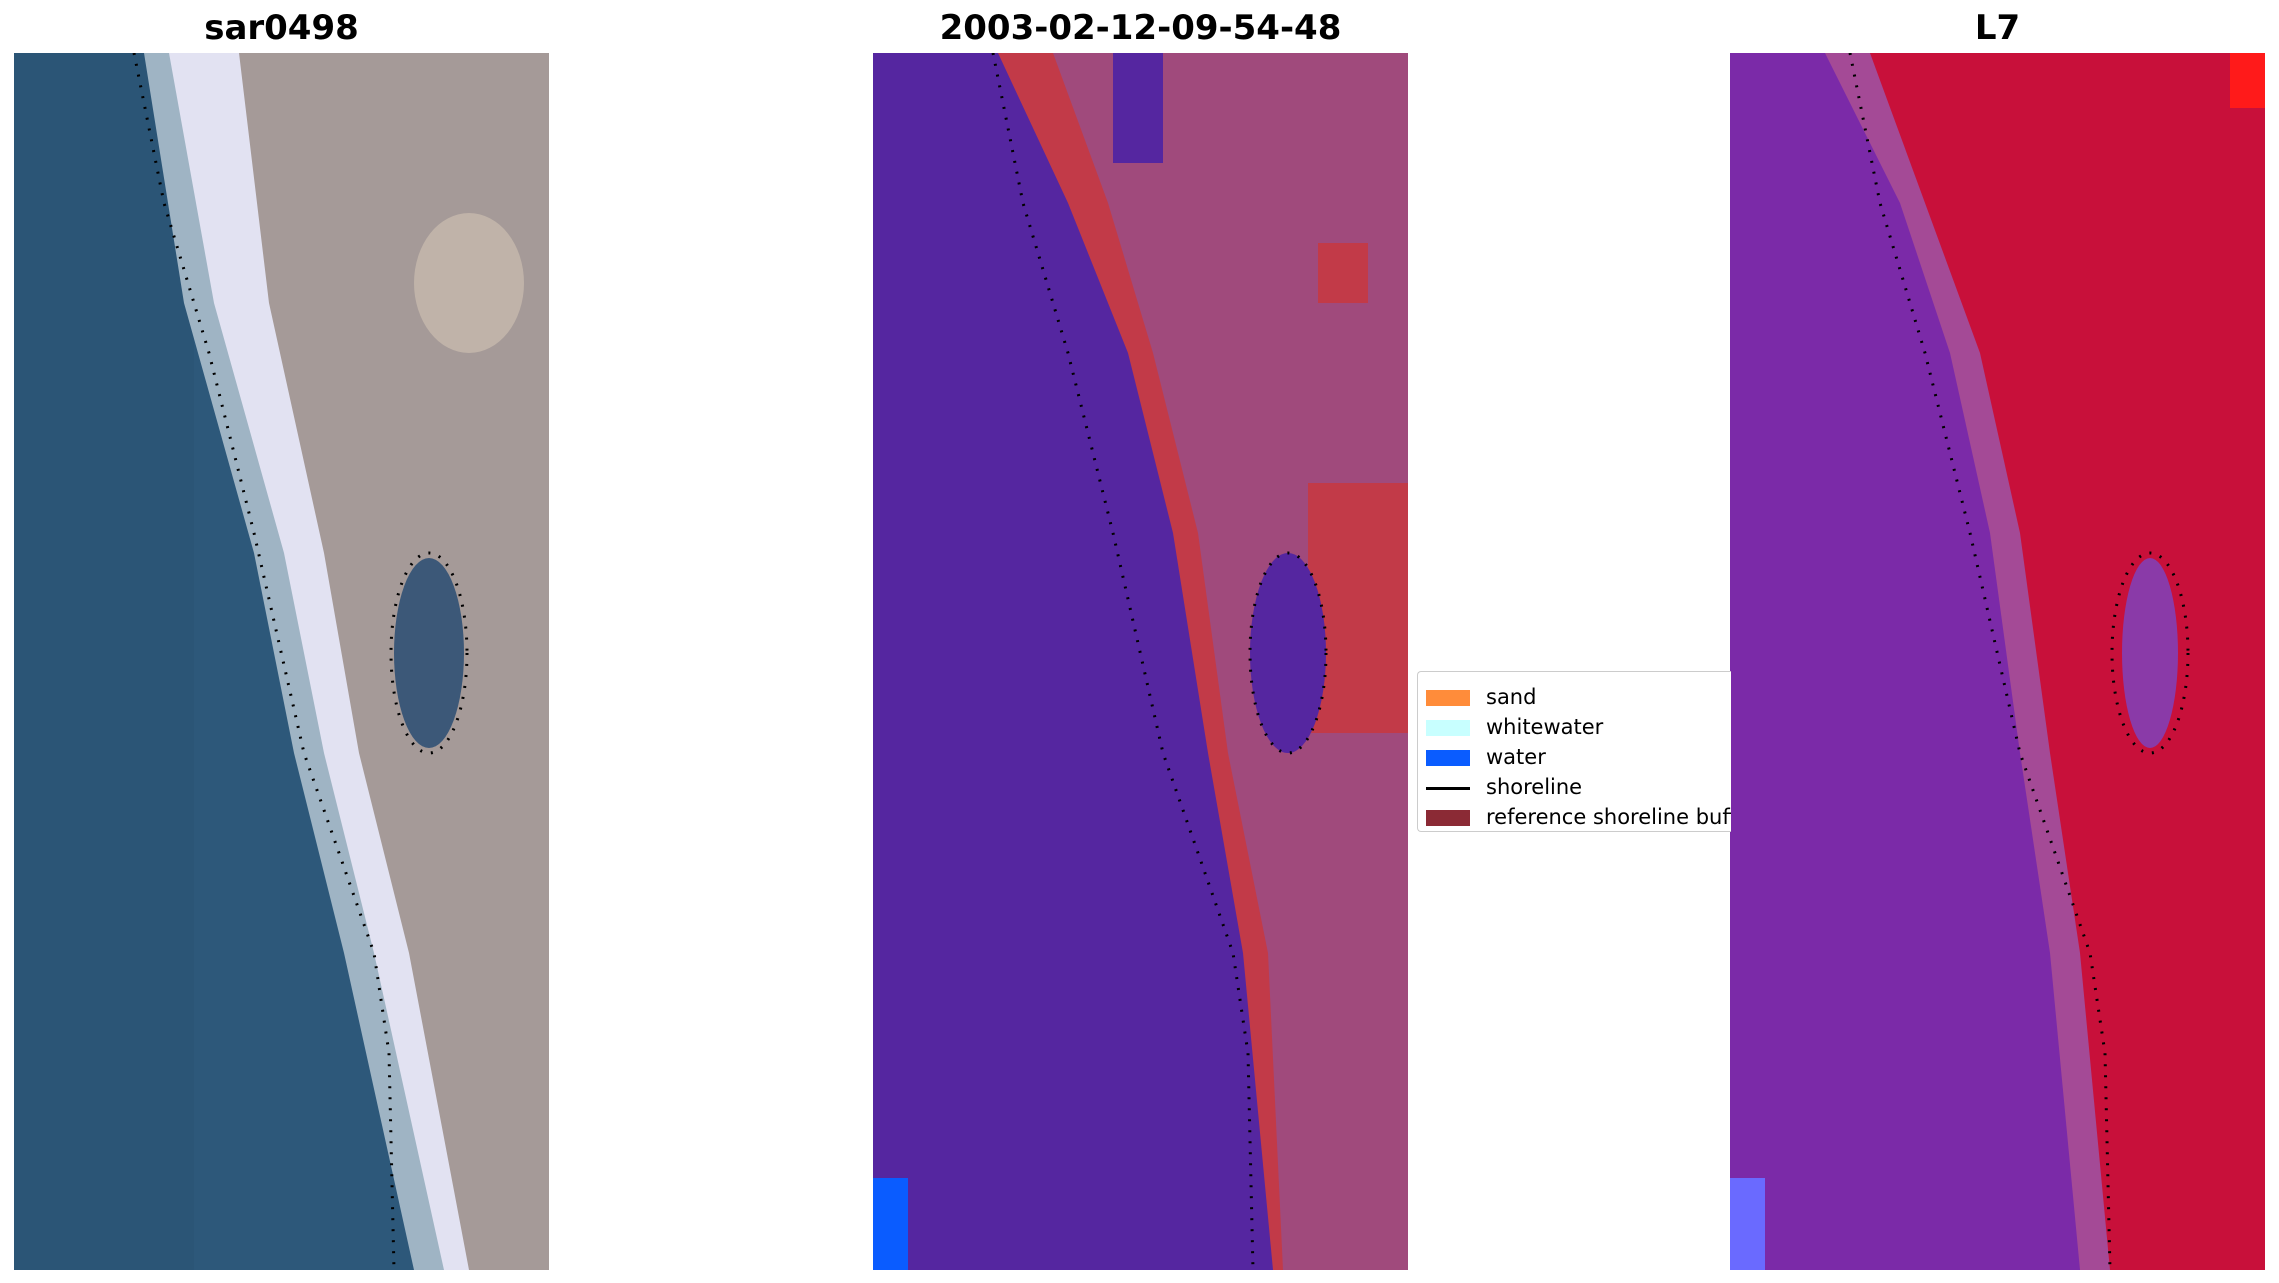 This screenshot has width=2279, height=1283. I want to click on legend-label: shoreline, so click(1534, 787).